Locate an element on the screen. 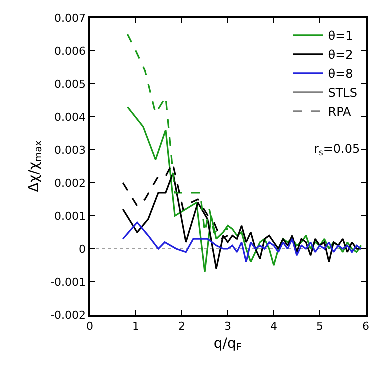  x-tick-label: 6 is located at coordinates (366, 326).